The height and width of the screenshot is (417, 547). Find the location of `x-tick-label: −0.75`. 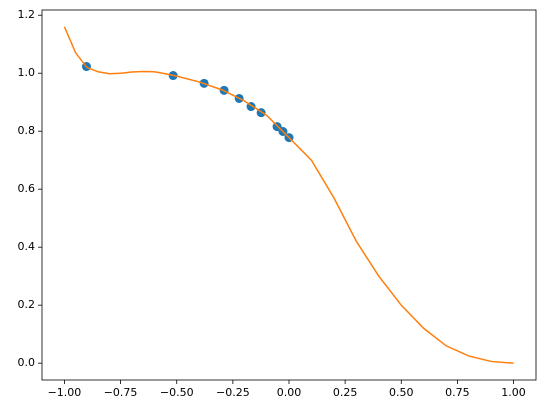

x-tick-label: −0.75 is located at coordinates (121, 392).